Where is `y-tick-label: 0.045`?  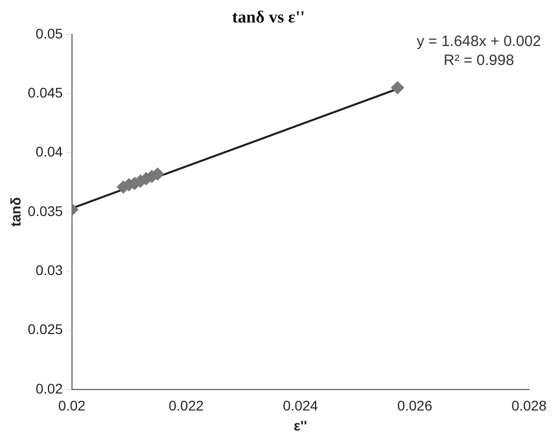 y-tick-label: 0.045 is located at coordinates (46, 92).